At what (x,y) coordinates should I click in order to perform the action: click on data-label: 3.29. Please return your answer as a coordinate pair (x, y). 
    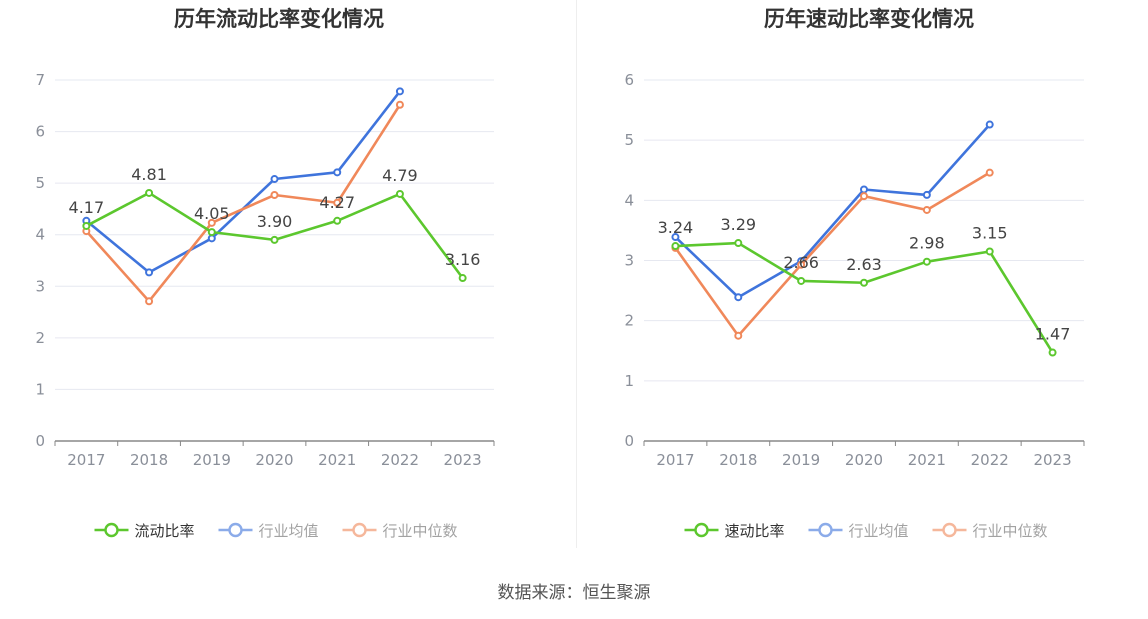
    Looking at the image, I should click on (738, 224).